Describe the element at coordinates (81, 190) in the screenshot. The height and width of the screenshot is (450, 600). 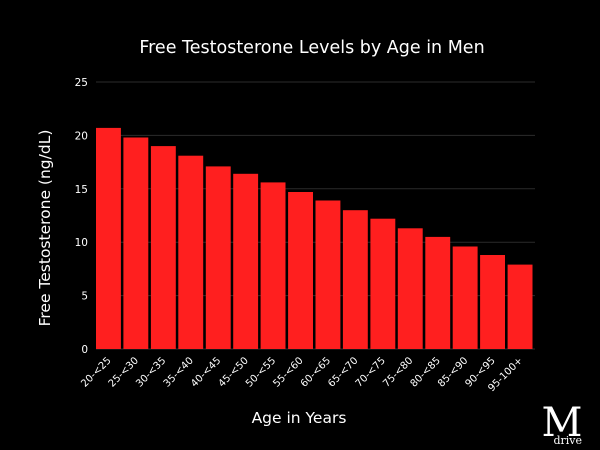
I see `y-tick-label: 15` at that location.